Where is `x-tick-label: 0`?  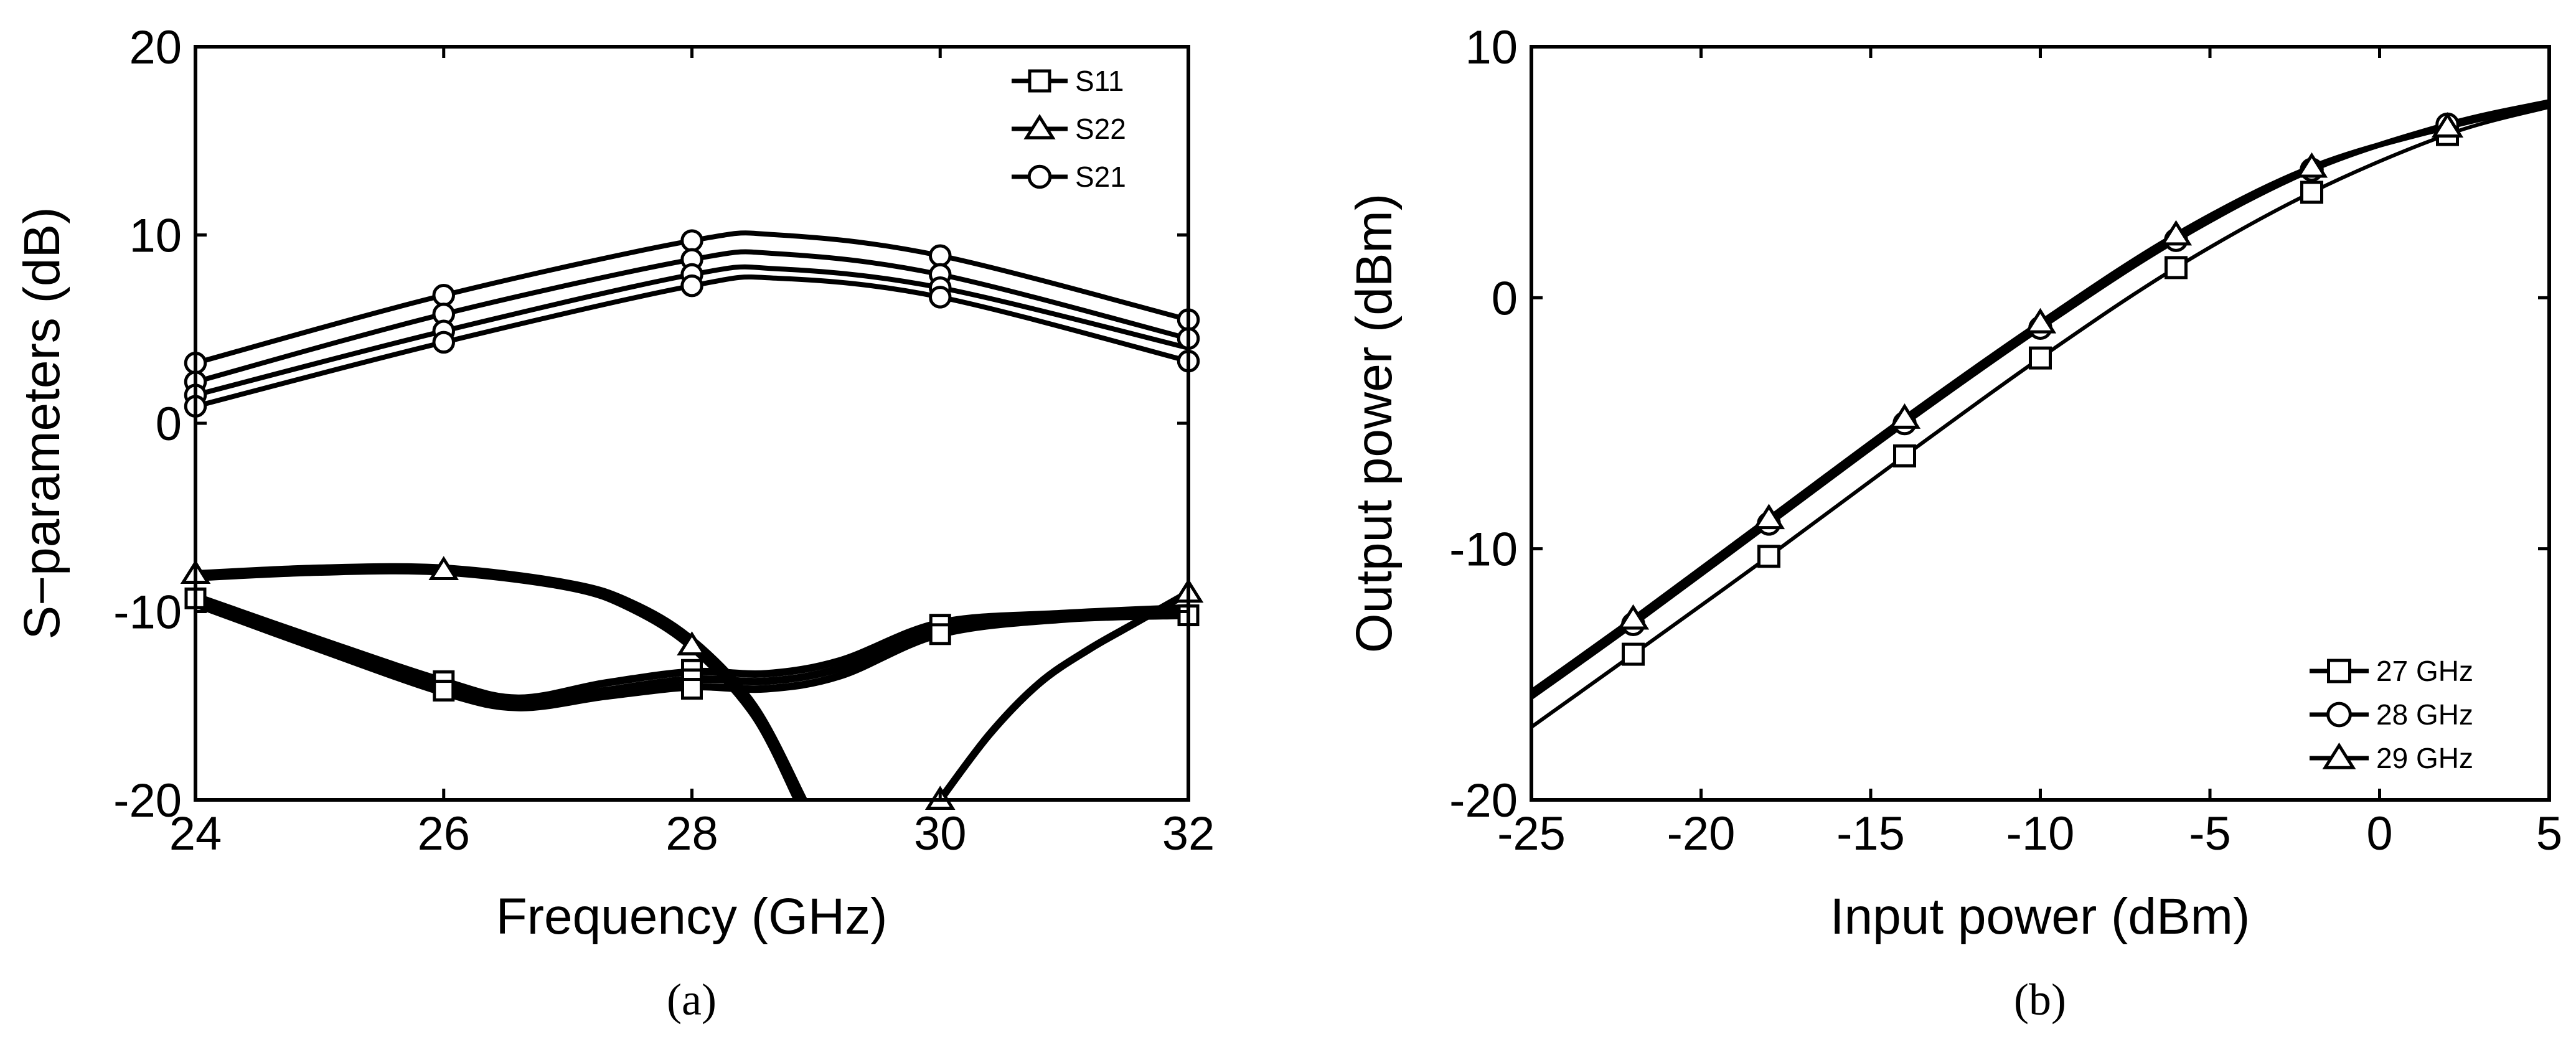
x-tick-label: 0 is located at coordinates (2379, 833).